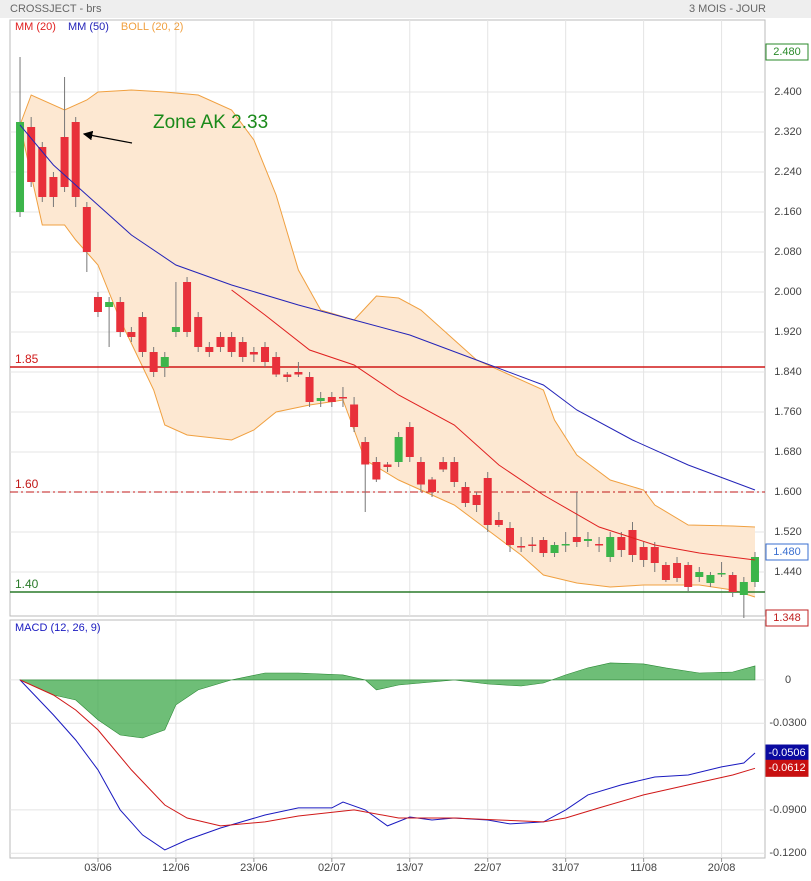  I want to click on y-tick-label: -0.0300, so click(787, 723).